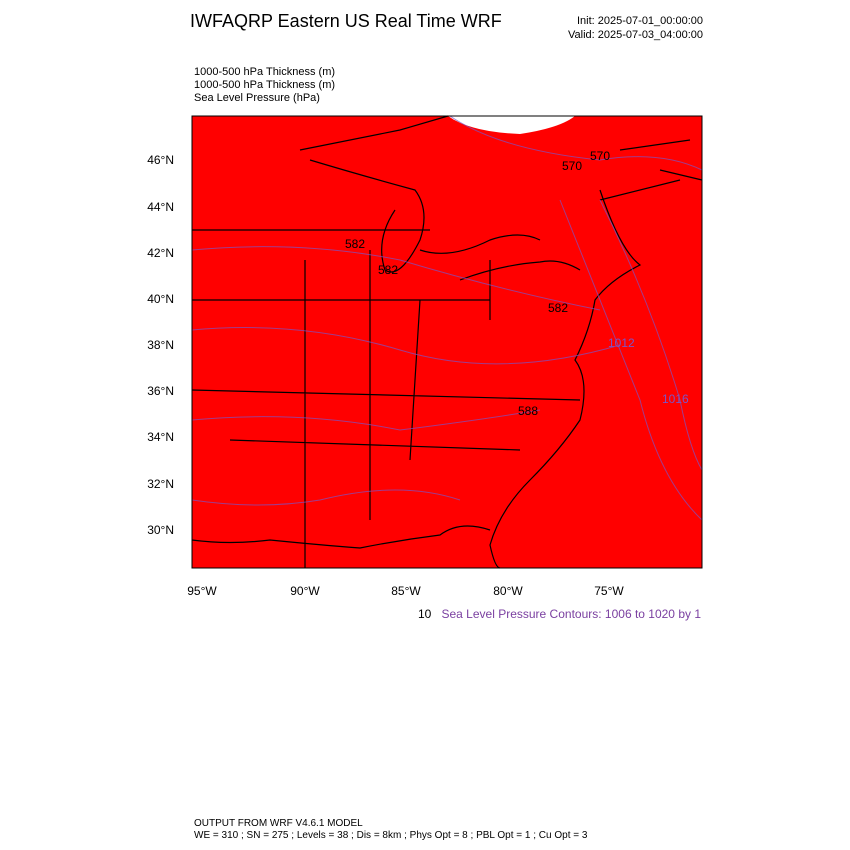 The height and width of the screenshot is (850, 850). I want to click on lat-label: 32°N, so click(160, 484).